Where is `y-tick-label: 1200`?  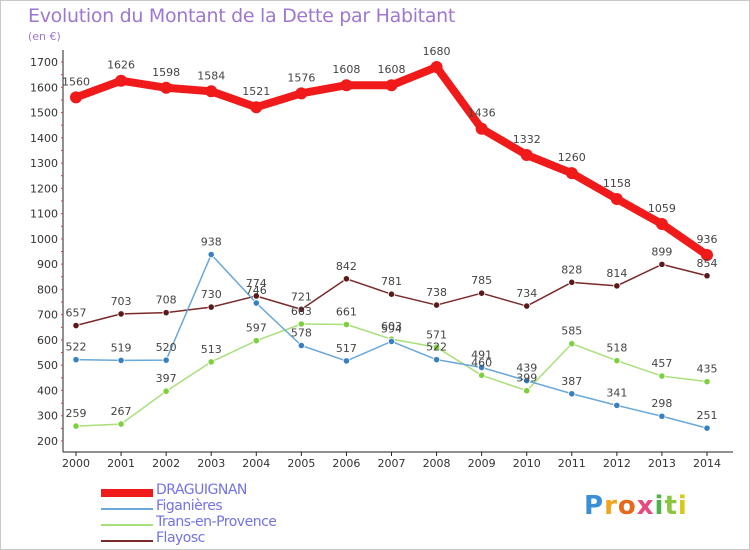
y-tick-label: 1200 is located at coordinates (44, 188).